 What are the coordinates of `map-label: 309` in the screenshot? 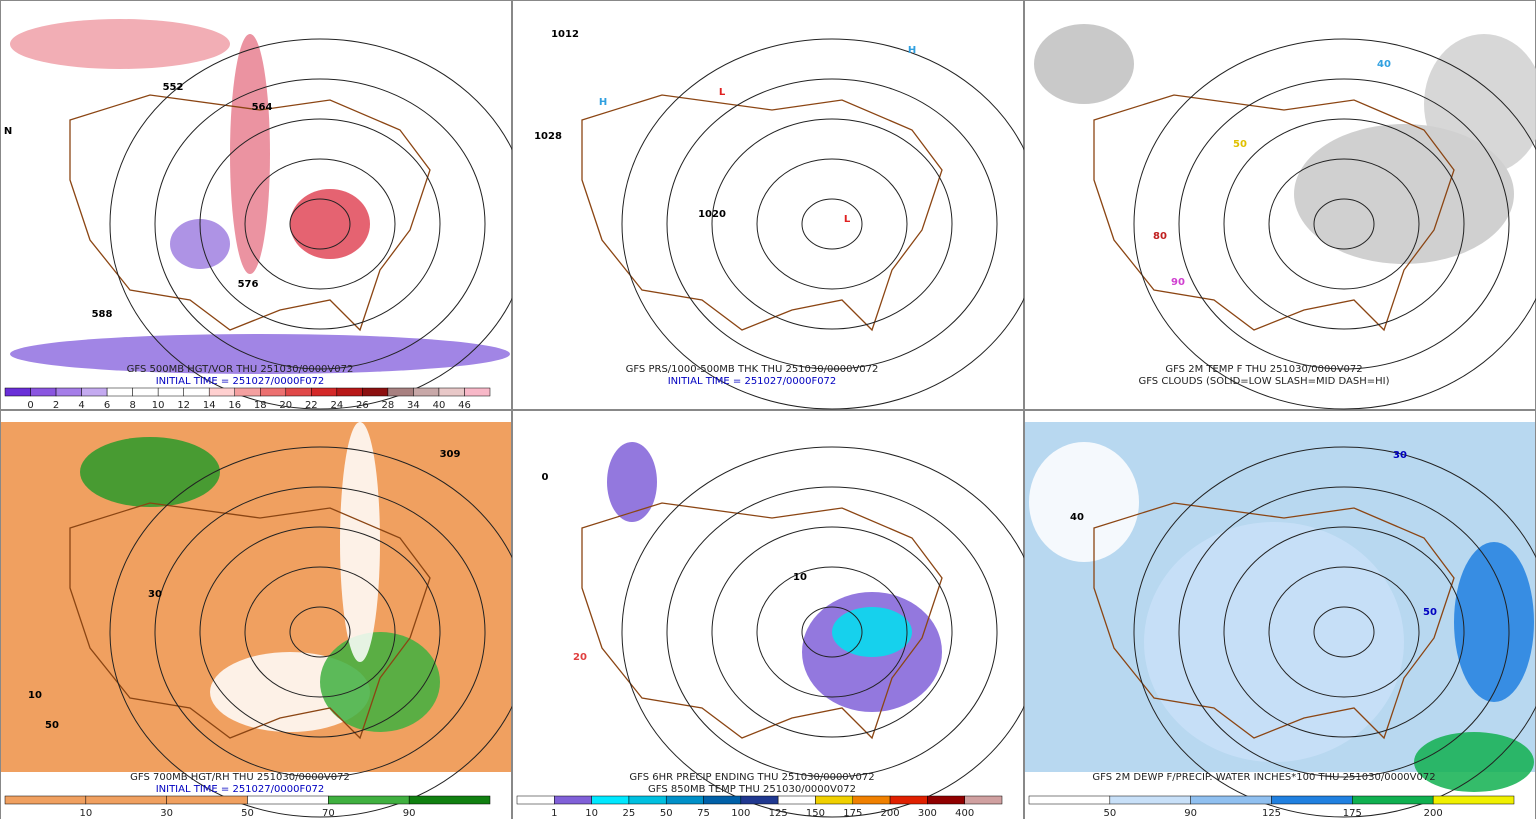 It's located at (450, 454).